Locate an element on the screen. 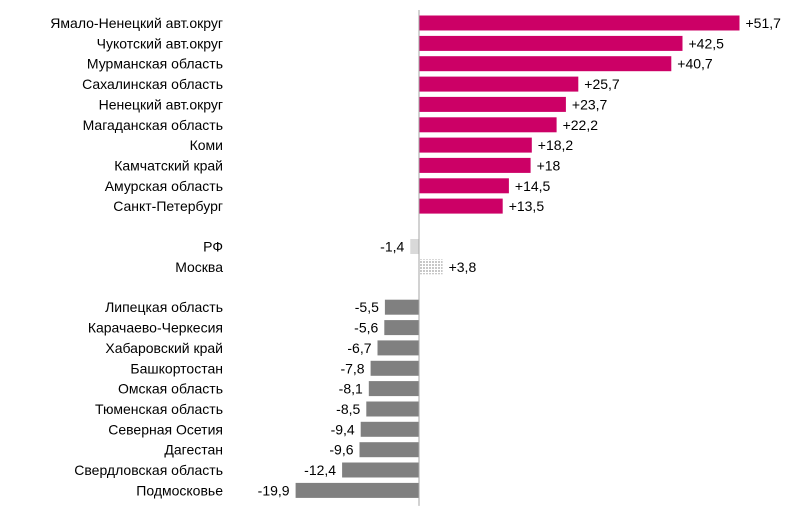  value-label: +25,7 is located at coordinates (602, 84).